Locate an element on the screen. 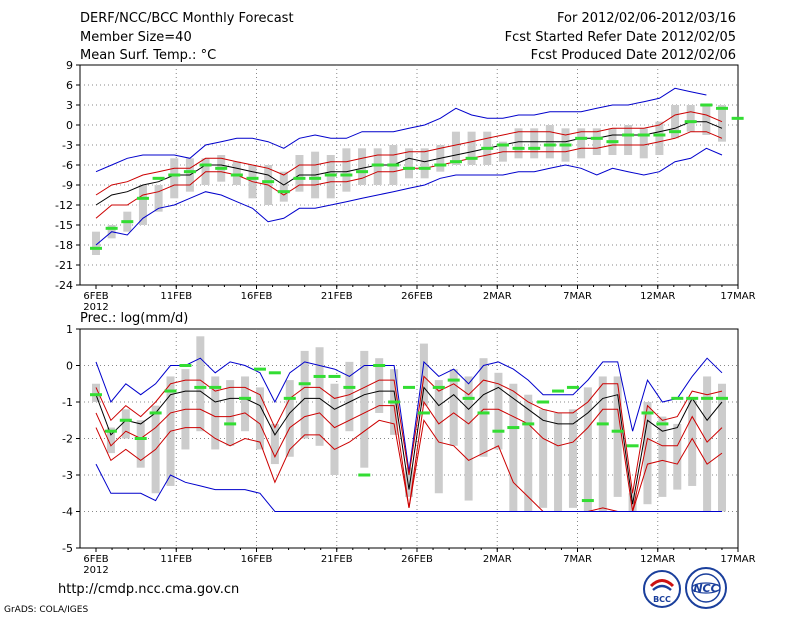 Image resolution: width=800 pixels, height=618 pixels. prec-xtick-label: 6FEB is located at coordinates (95, 559).